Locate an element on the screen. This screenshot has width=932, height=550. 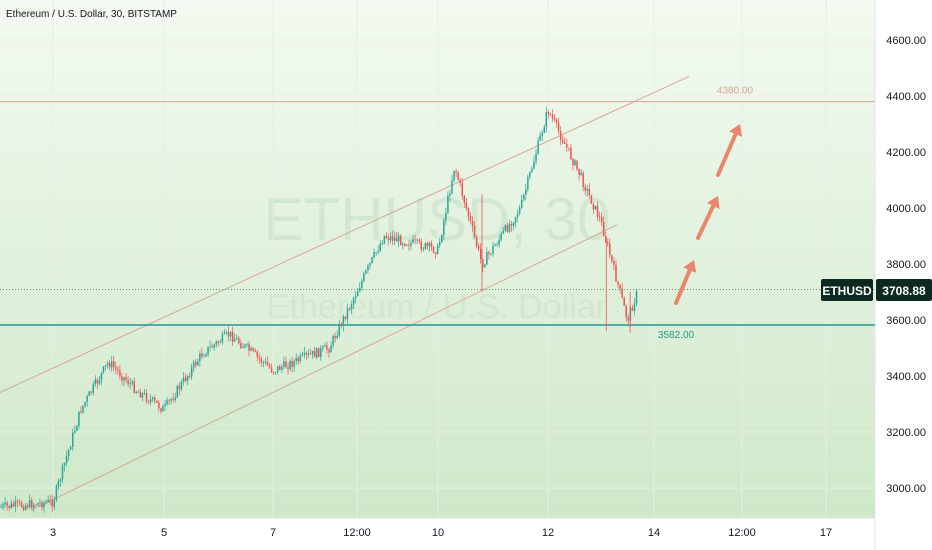
price-tag-symbol: ETHUSD is located at coordinates (847, 291).